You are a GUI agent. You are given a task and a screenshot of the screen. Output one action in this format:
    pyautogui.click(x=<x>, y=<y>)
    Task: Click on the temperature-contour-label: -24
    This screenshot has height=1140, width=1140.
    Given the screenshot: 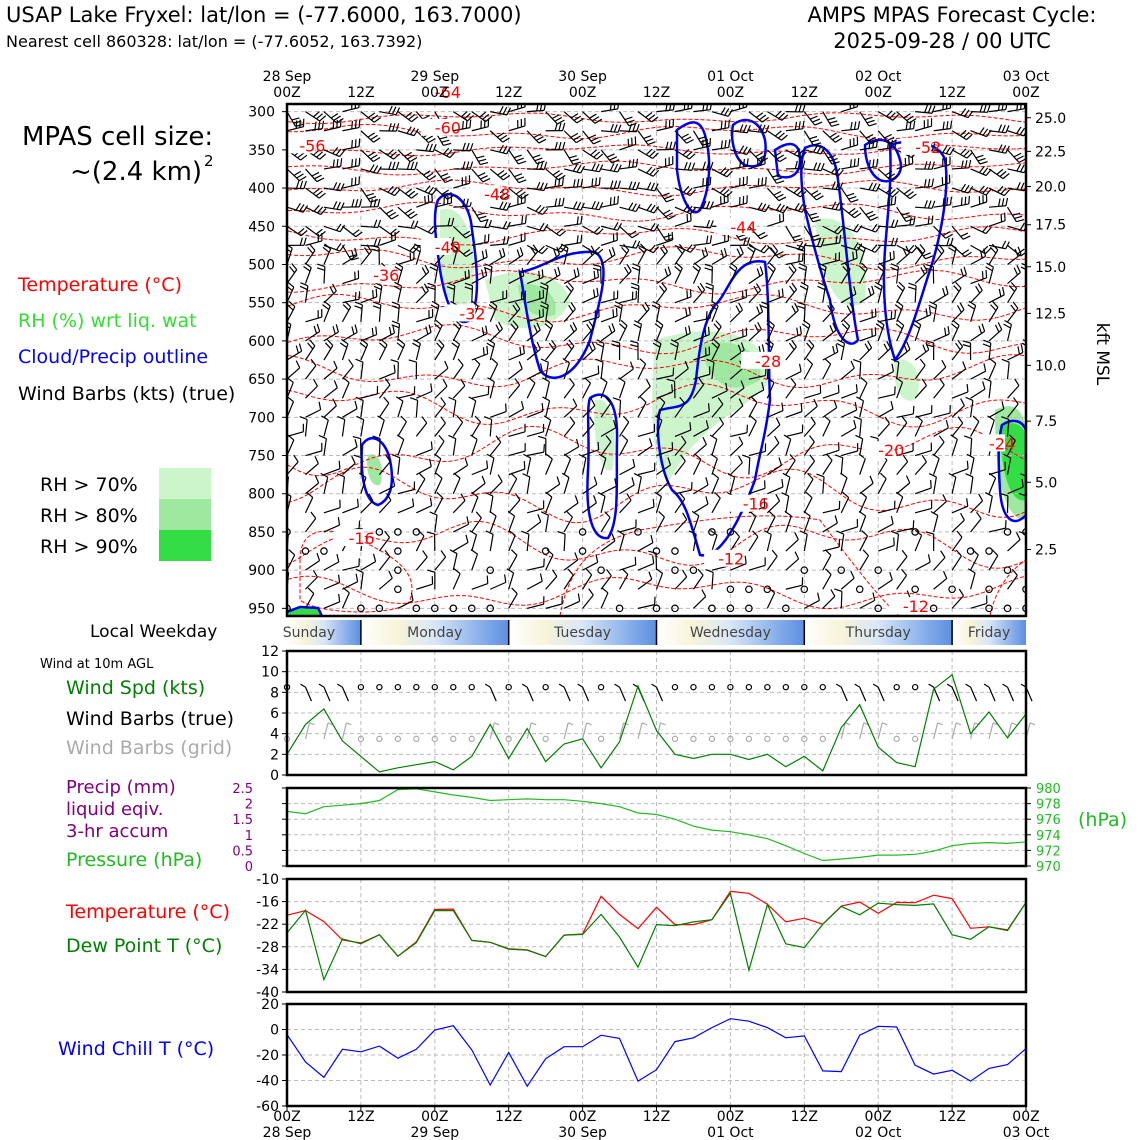 What is the action you would take?
    pyautogui.click(x=1002, y=443)
    